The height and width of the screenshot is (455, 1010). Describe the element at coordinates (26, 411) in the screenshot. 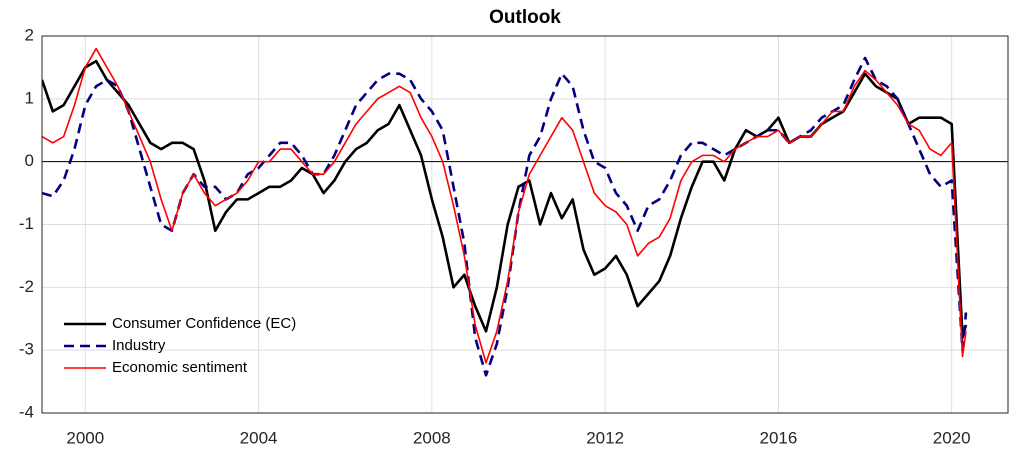

I see `y-tick-label: -4` at that location.